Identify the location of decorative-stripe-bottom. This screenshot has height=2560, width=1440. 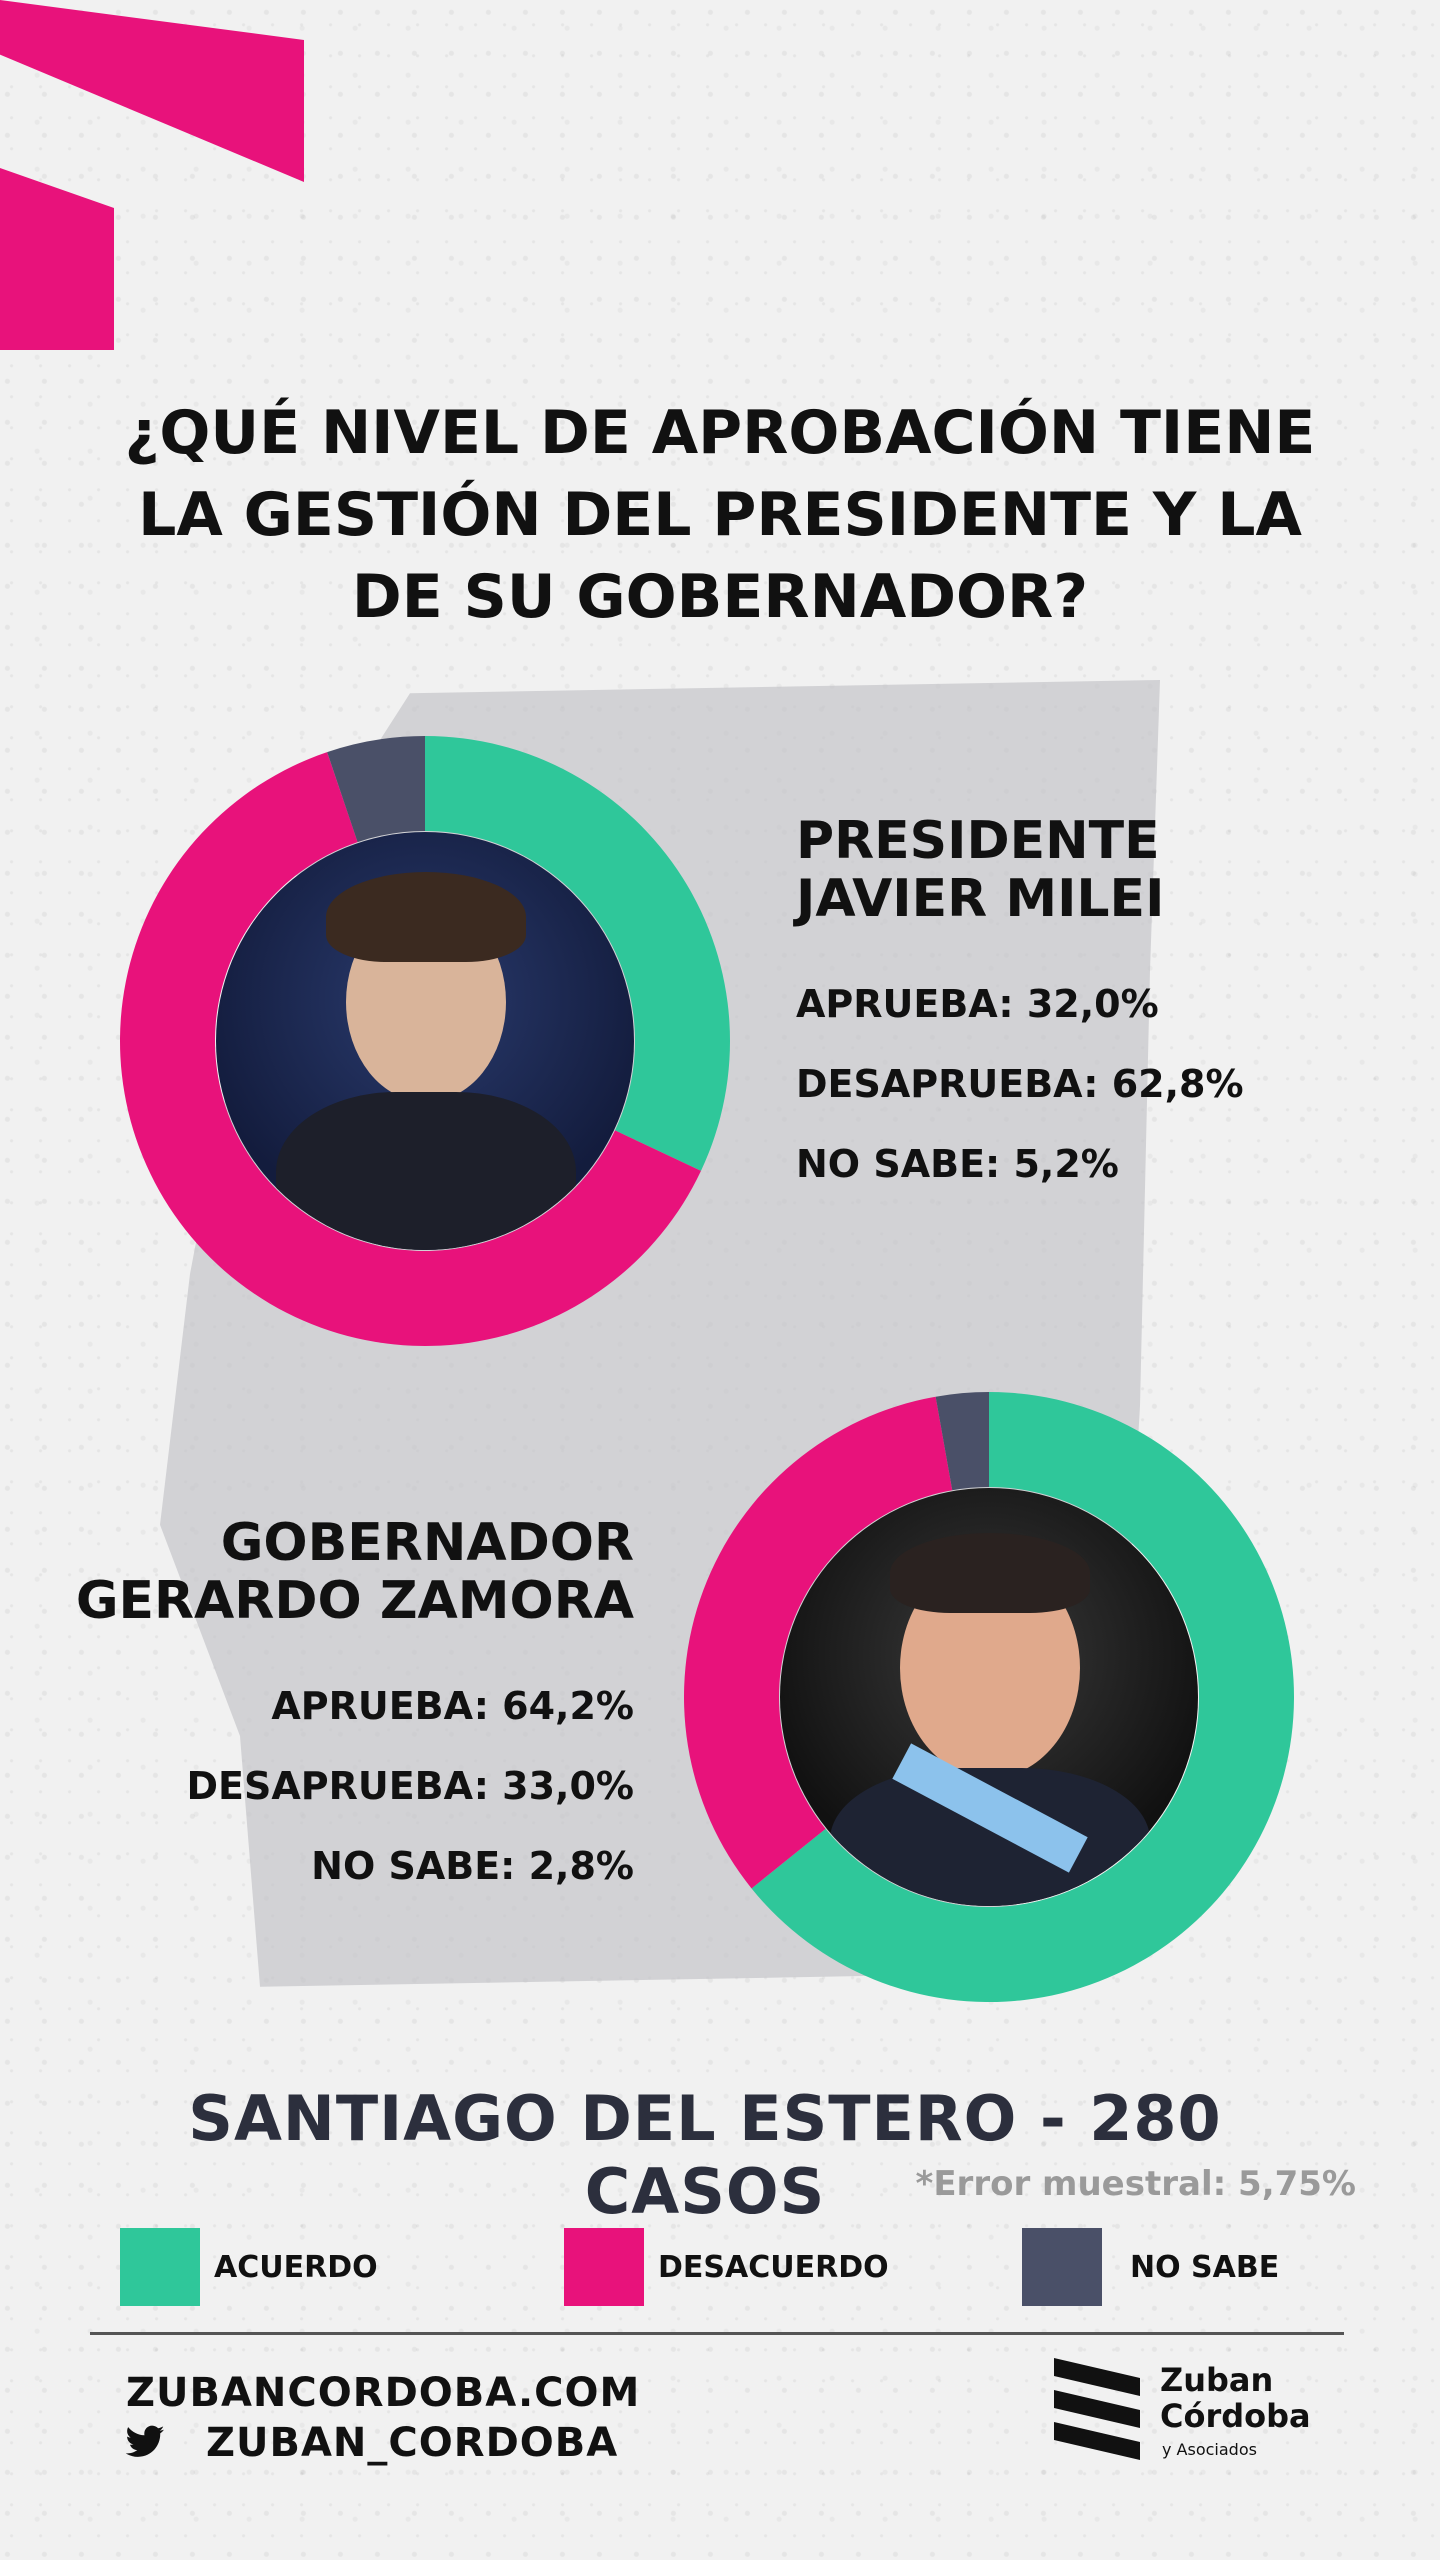
(57, 259).